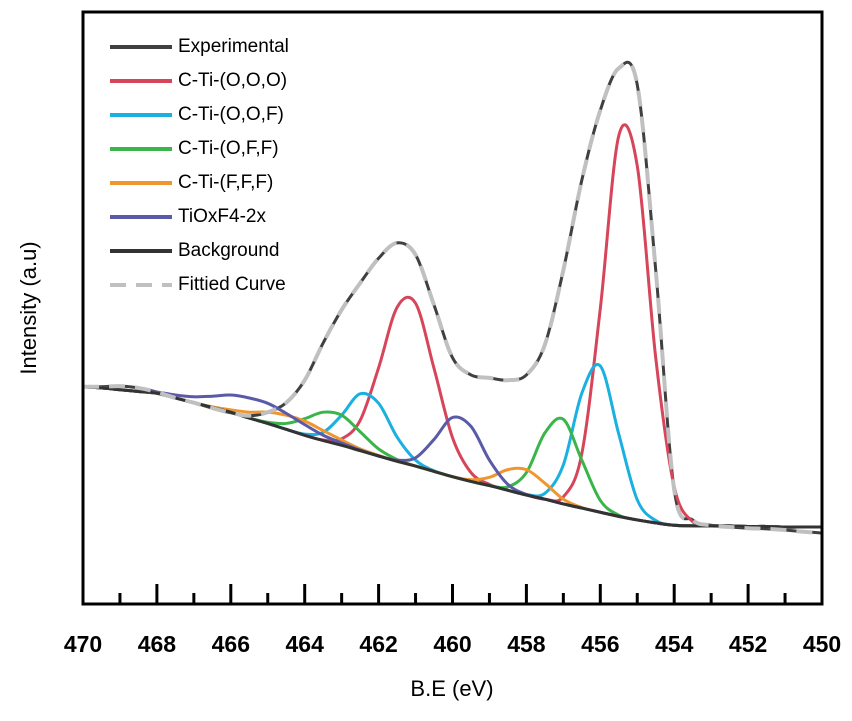  I want to click on x-tick-label: 454, so click(674, 644).